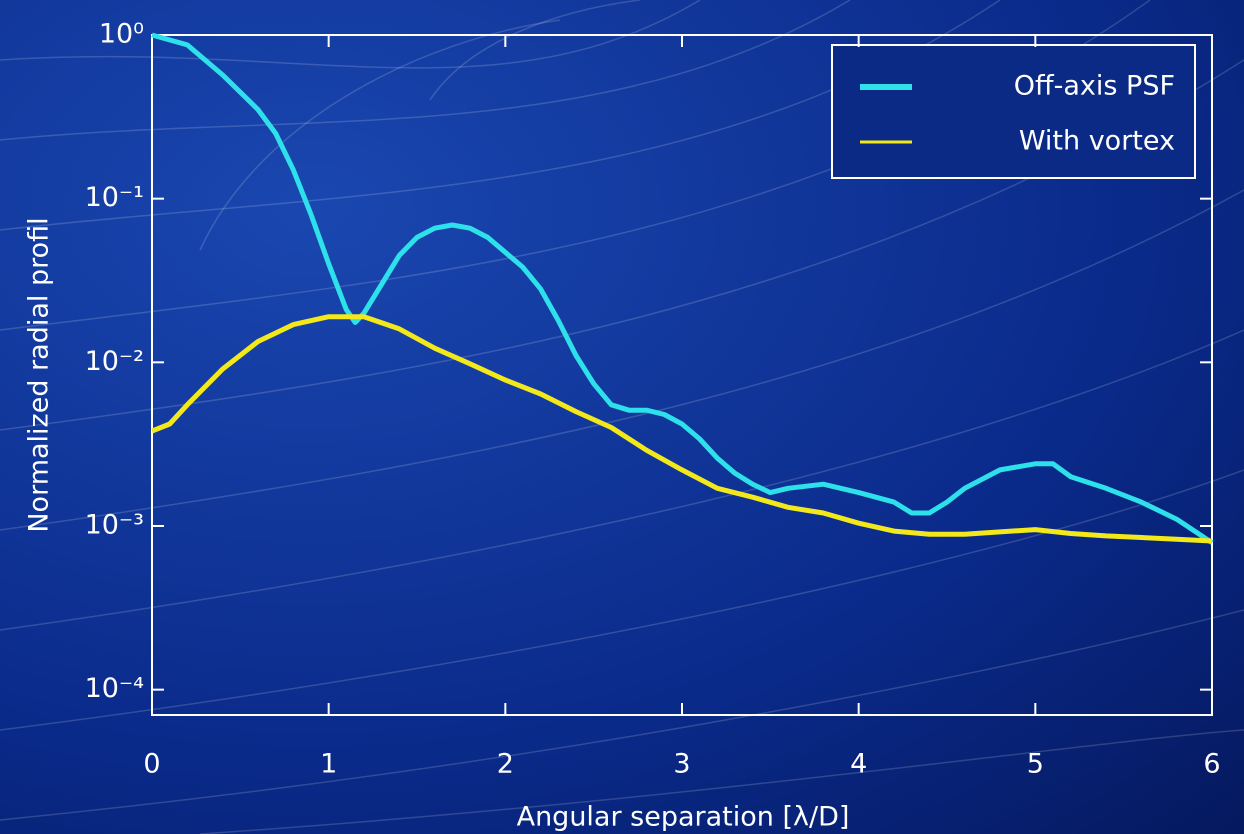  What do you see at coordinates (151, 764) in the screenshot?
I see `x-tick-label: 0` at bounding box center [151, 764].